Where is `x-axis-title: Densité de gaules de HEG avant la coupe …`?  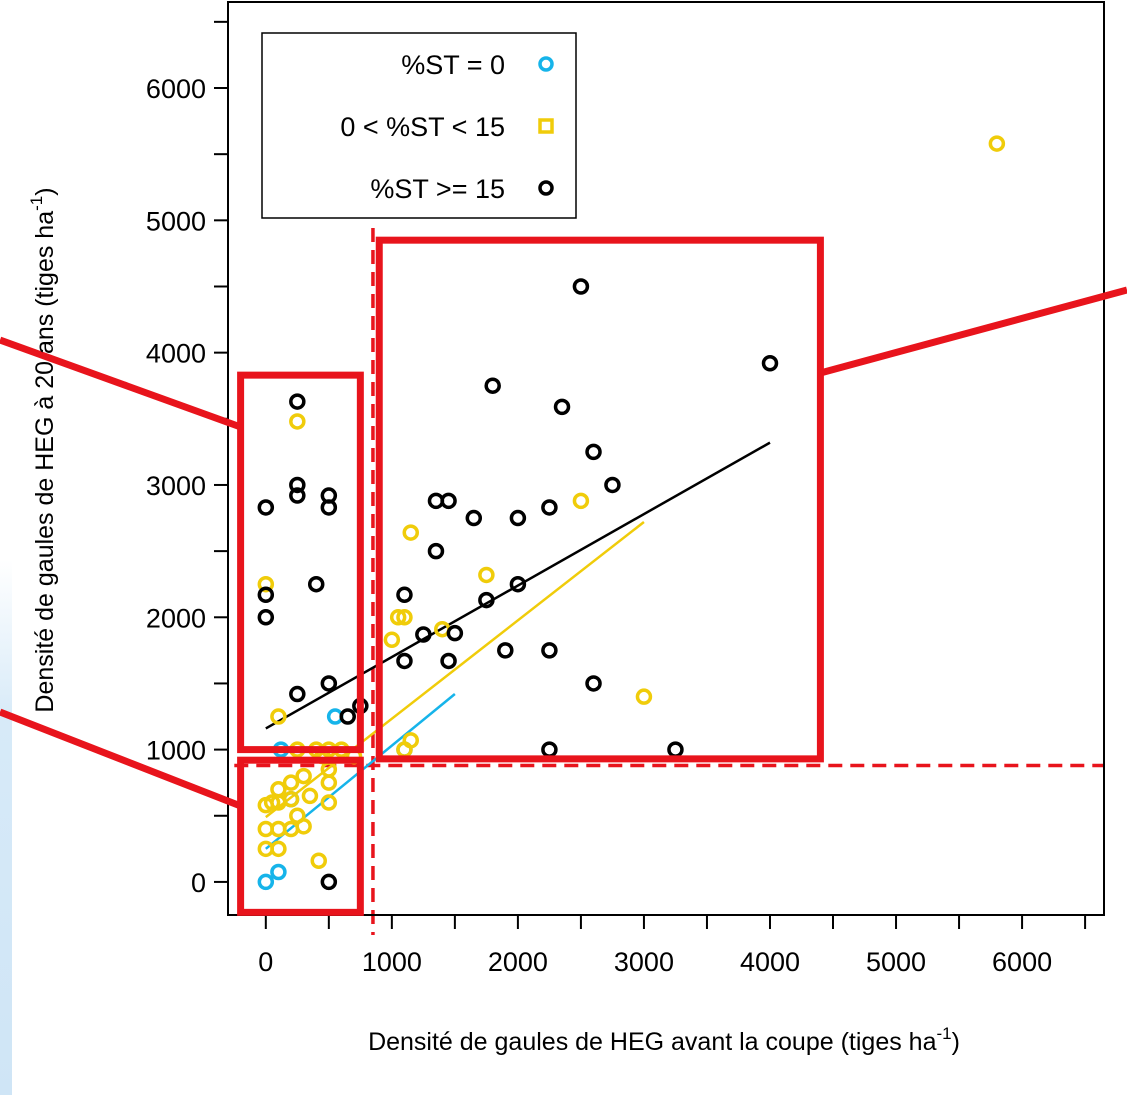 x-axis-title: Densité de gaules de HEG avant la coupe … is located at coordinates (664, 1040).